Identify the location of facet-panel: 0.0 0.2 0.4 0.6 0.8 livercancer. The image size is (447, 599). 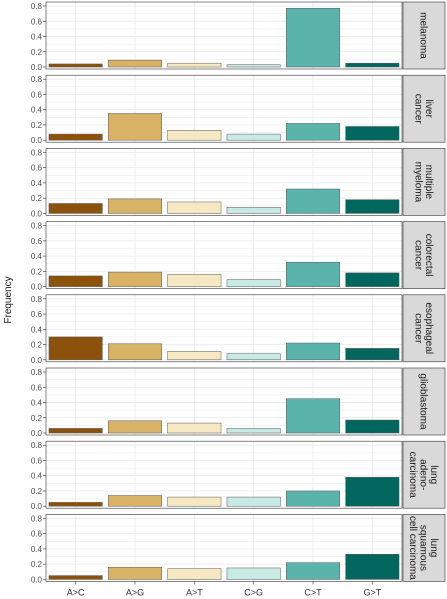
(238, 109).